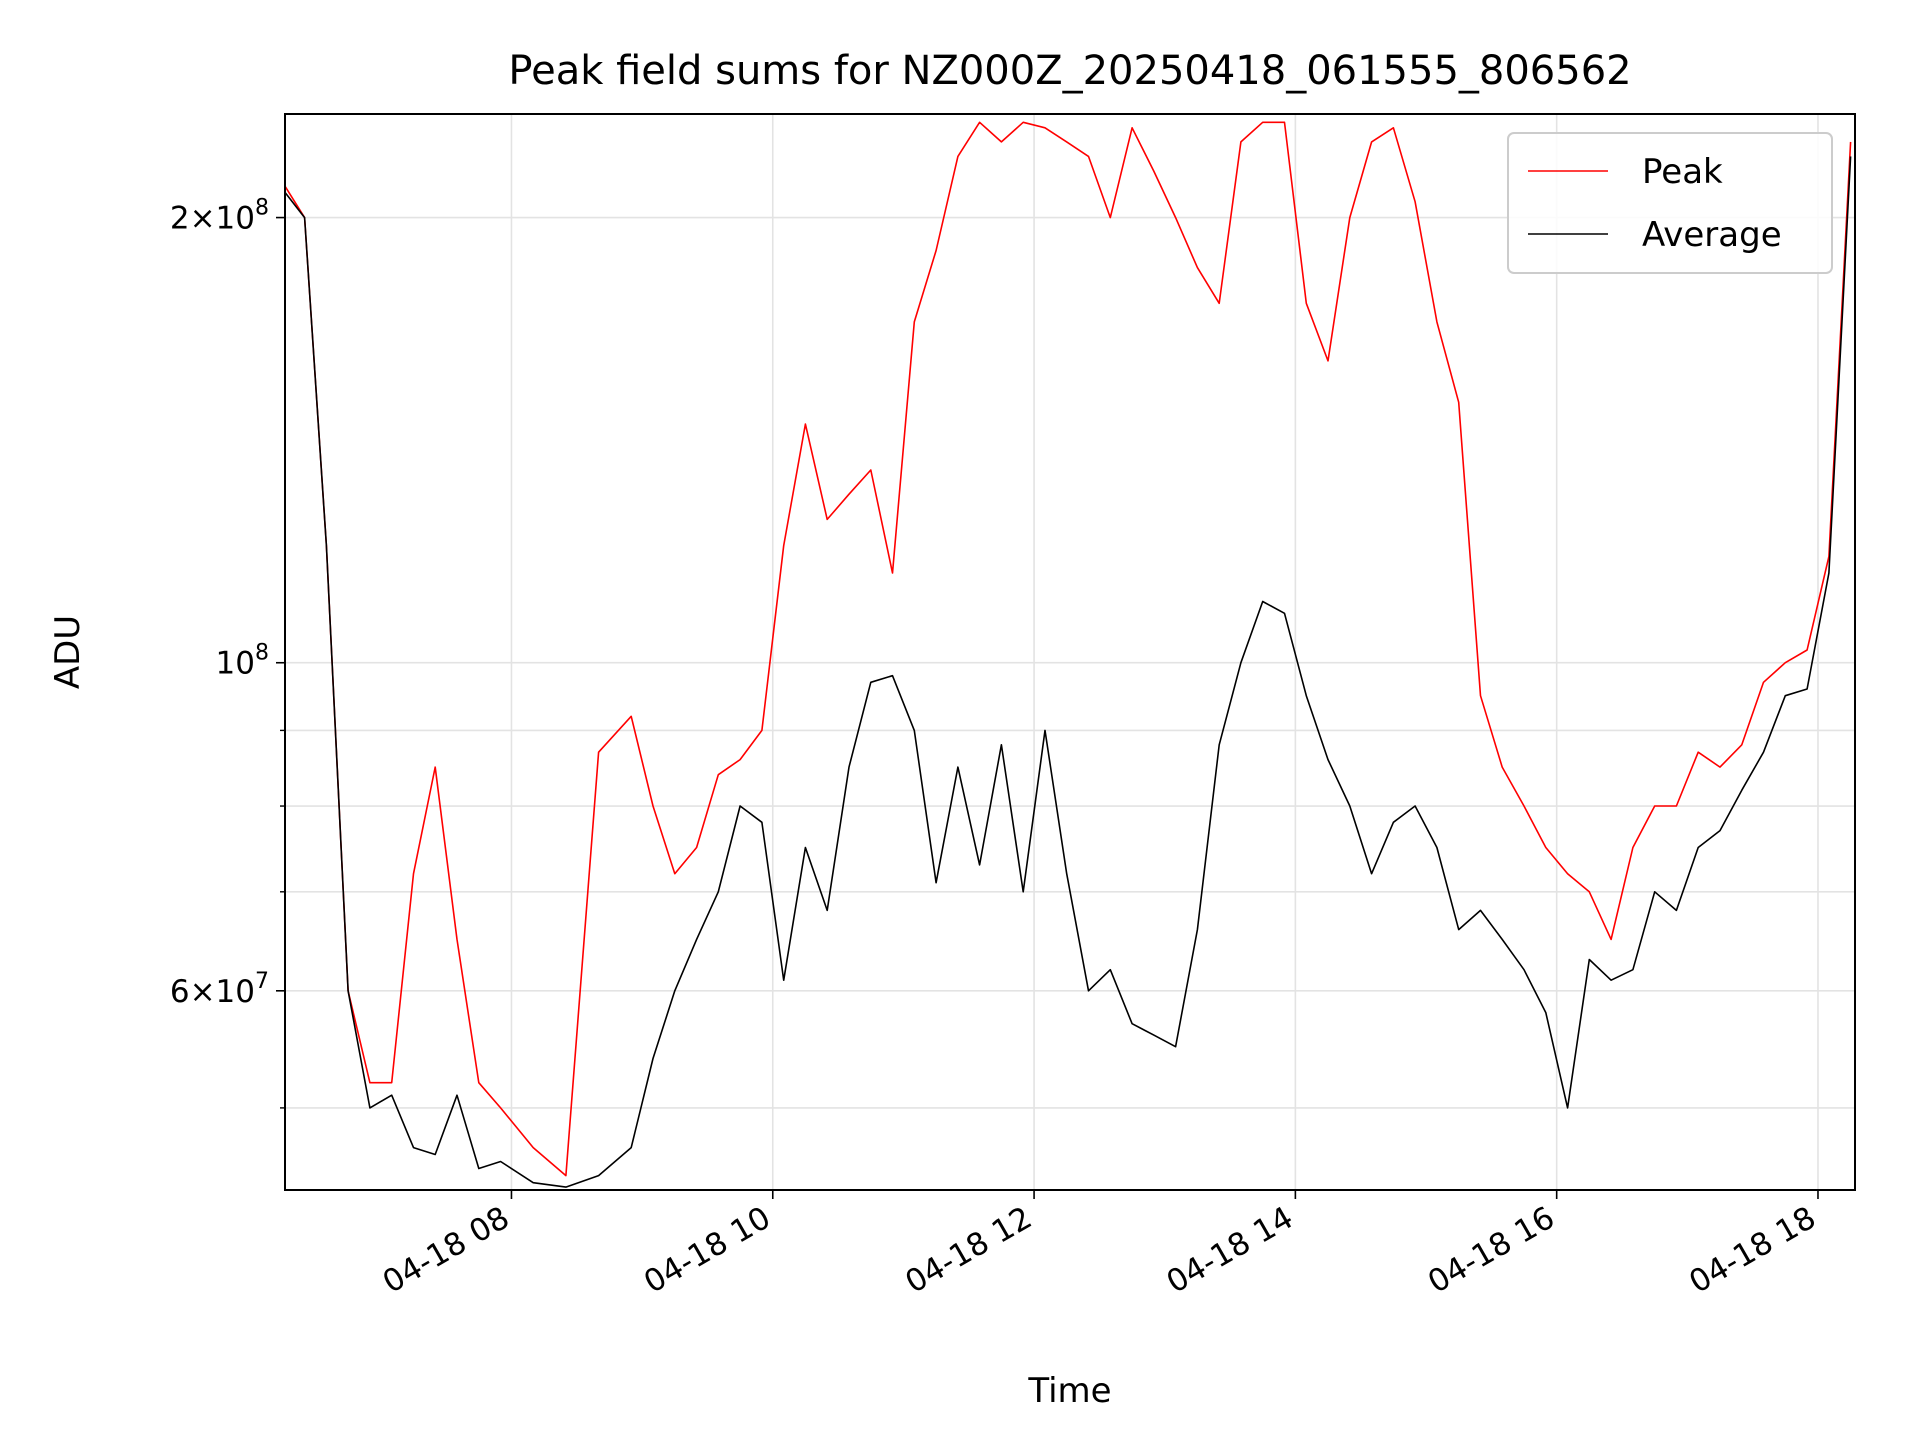 The width and height of the screenshot is (1920, 1440). What do you see at coordinates (219, 216) in the screenshot?
I see `y-tick-label: 2×108` at bounding box center [219, 216].